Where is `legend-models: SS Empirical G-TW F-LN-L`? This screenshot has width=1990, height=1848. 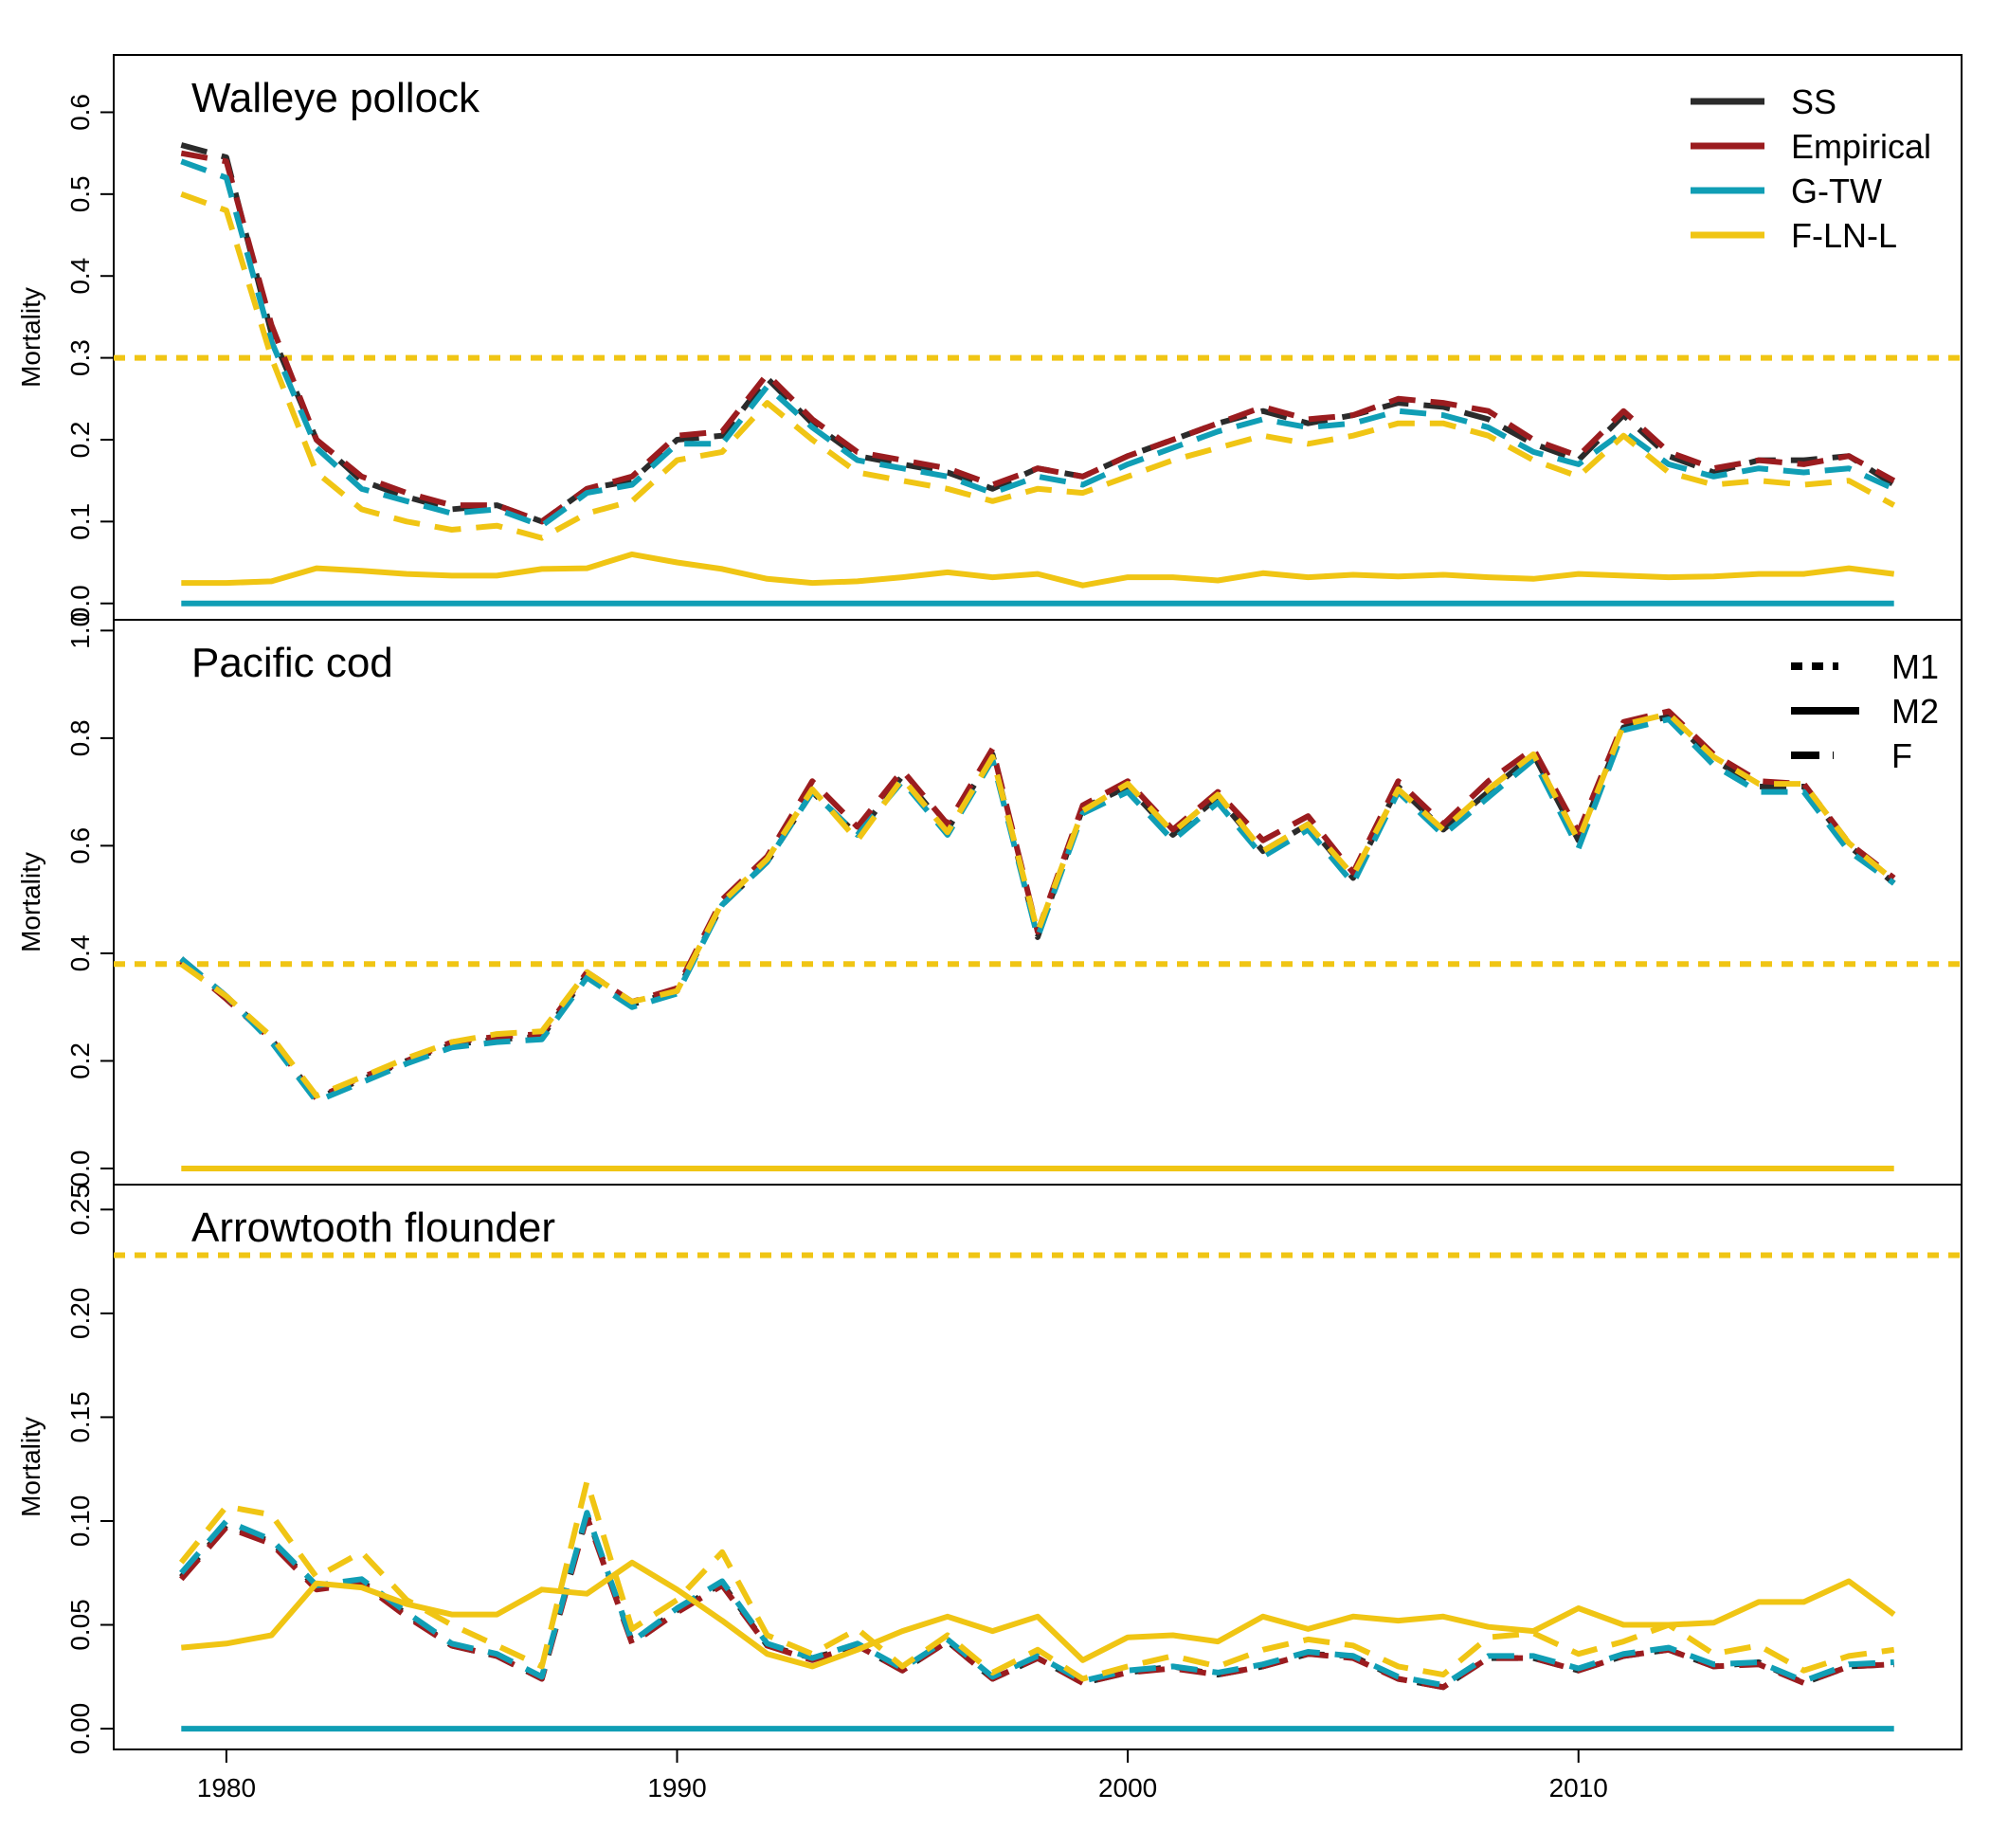 legend-models: SS Empirical G-TW F-LN-L is located at coordinates (1811, 168).